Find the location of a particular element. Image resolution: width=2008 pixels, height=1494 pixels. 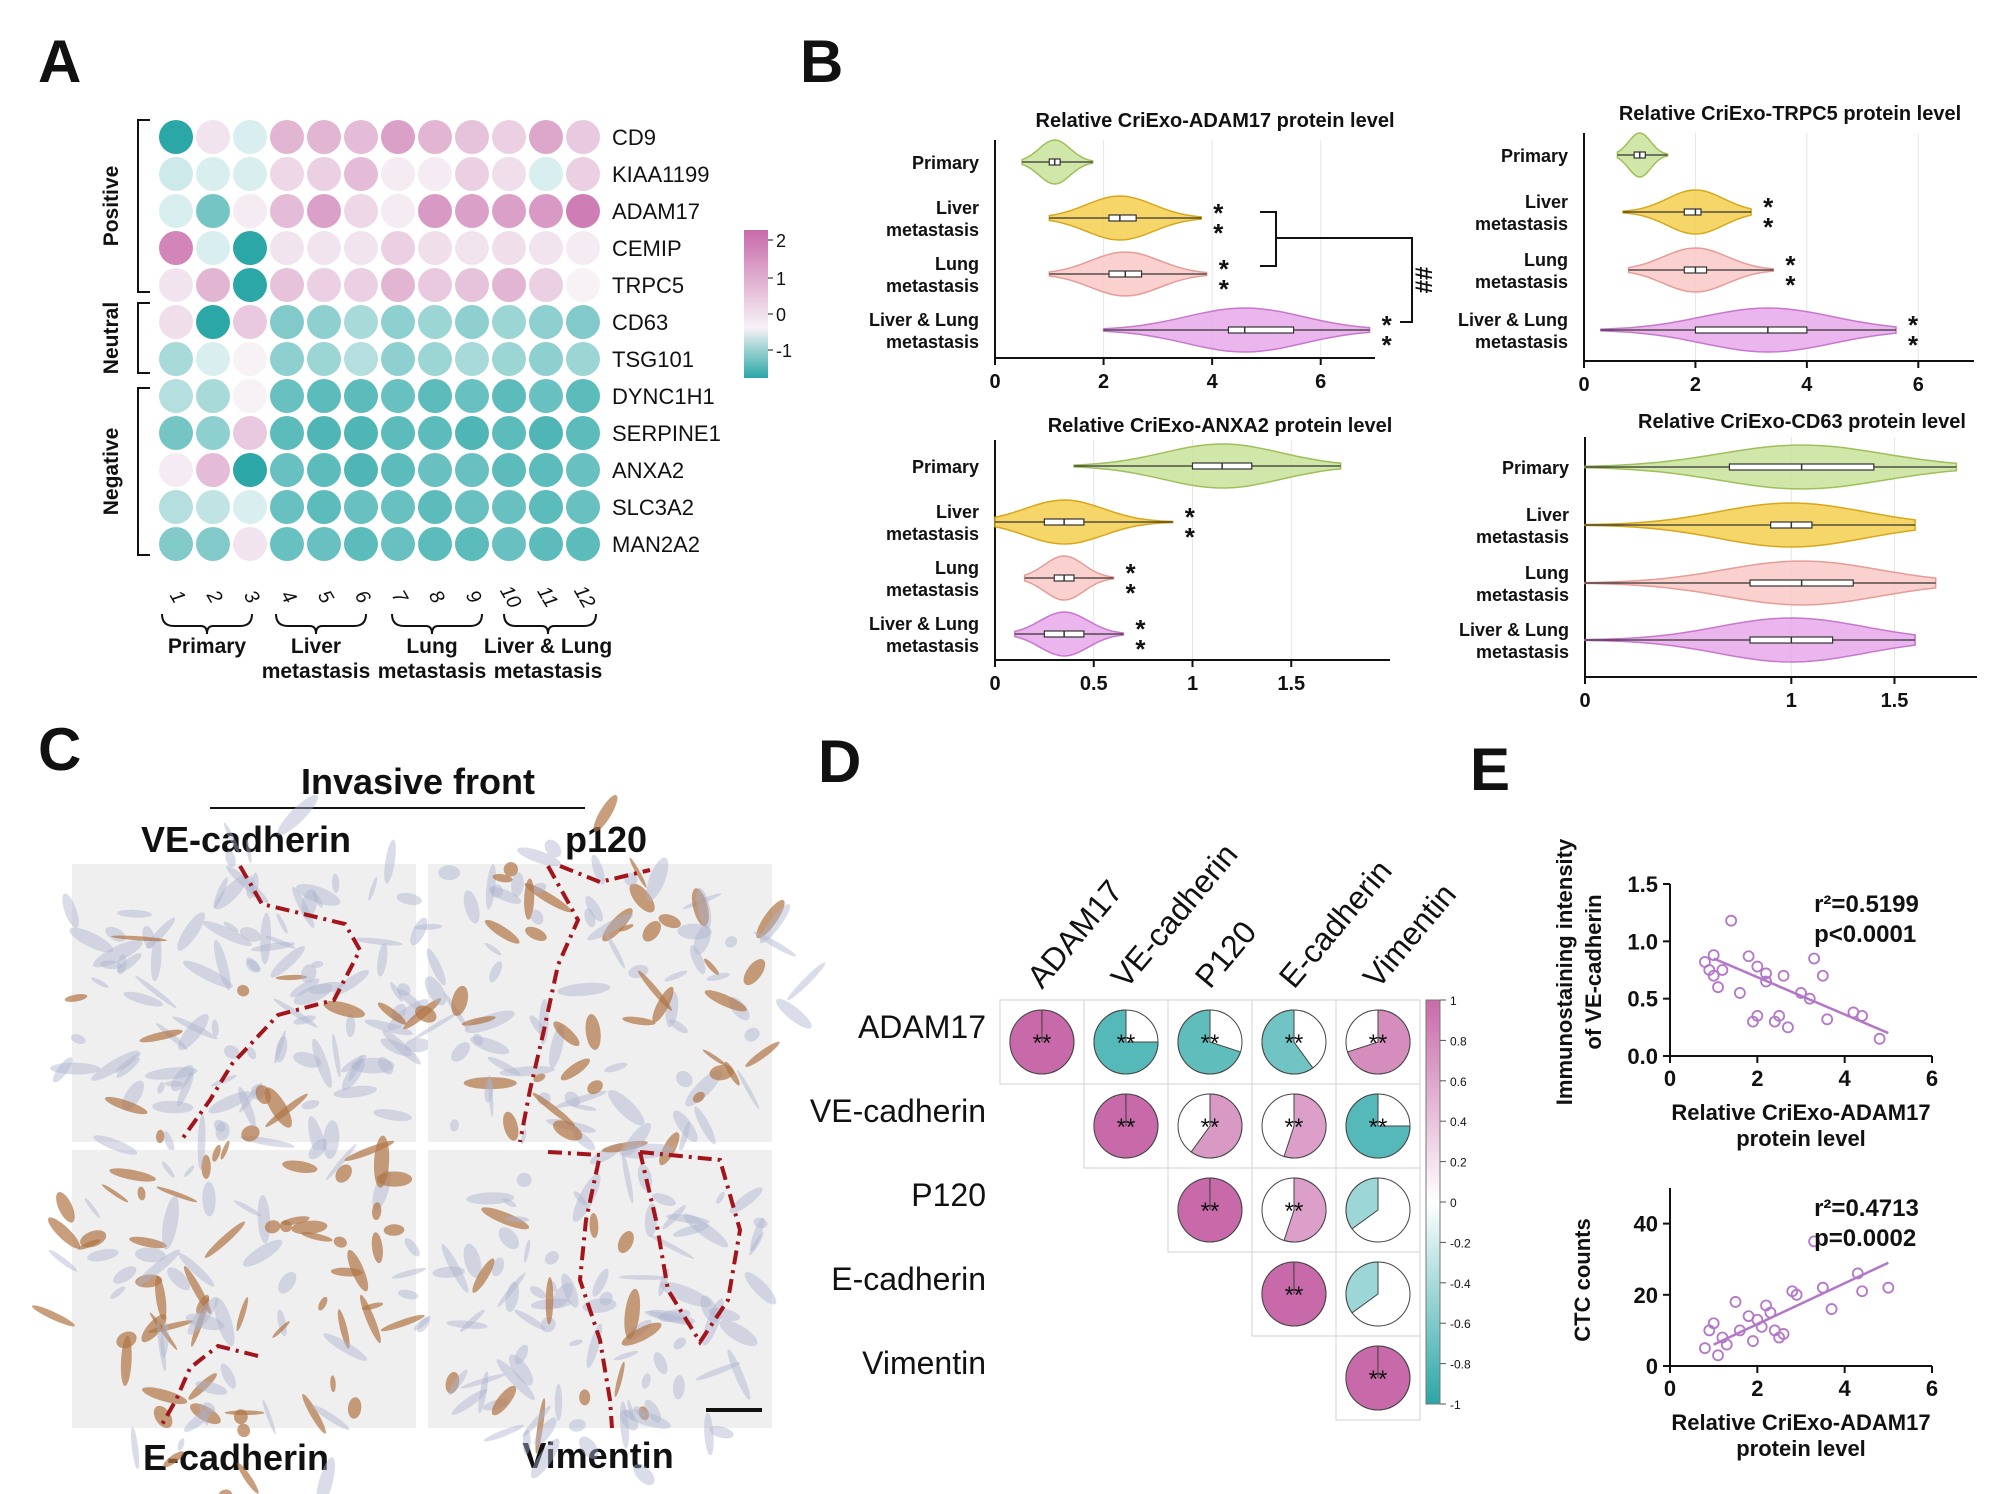

gene-label: DYNC1H1 is located at coordinates (663, 396).